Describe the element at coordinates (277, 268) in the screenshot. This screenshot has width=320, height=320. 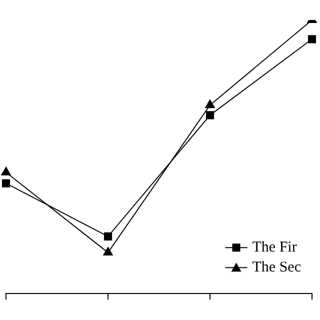
I see `legend-label: The Sec` at that location.